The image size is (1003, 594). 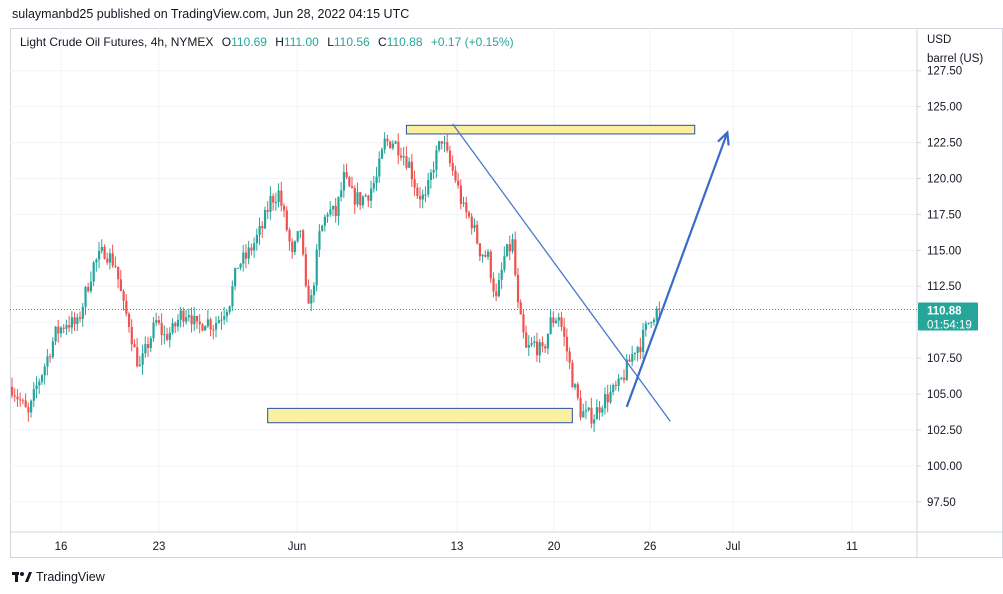 What do you see at coordinates (506, 542) in the screenshot?
I see `time-axis: 16 23 Jun 13 20 26 Jul 11` at bounding box center [506, 542].